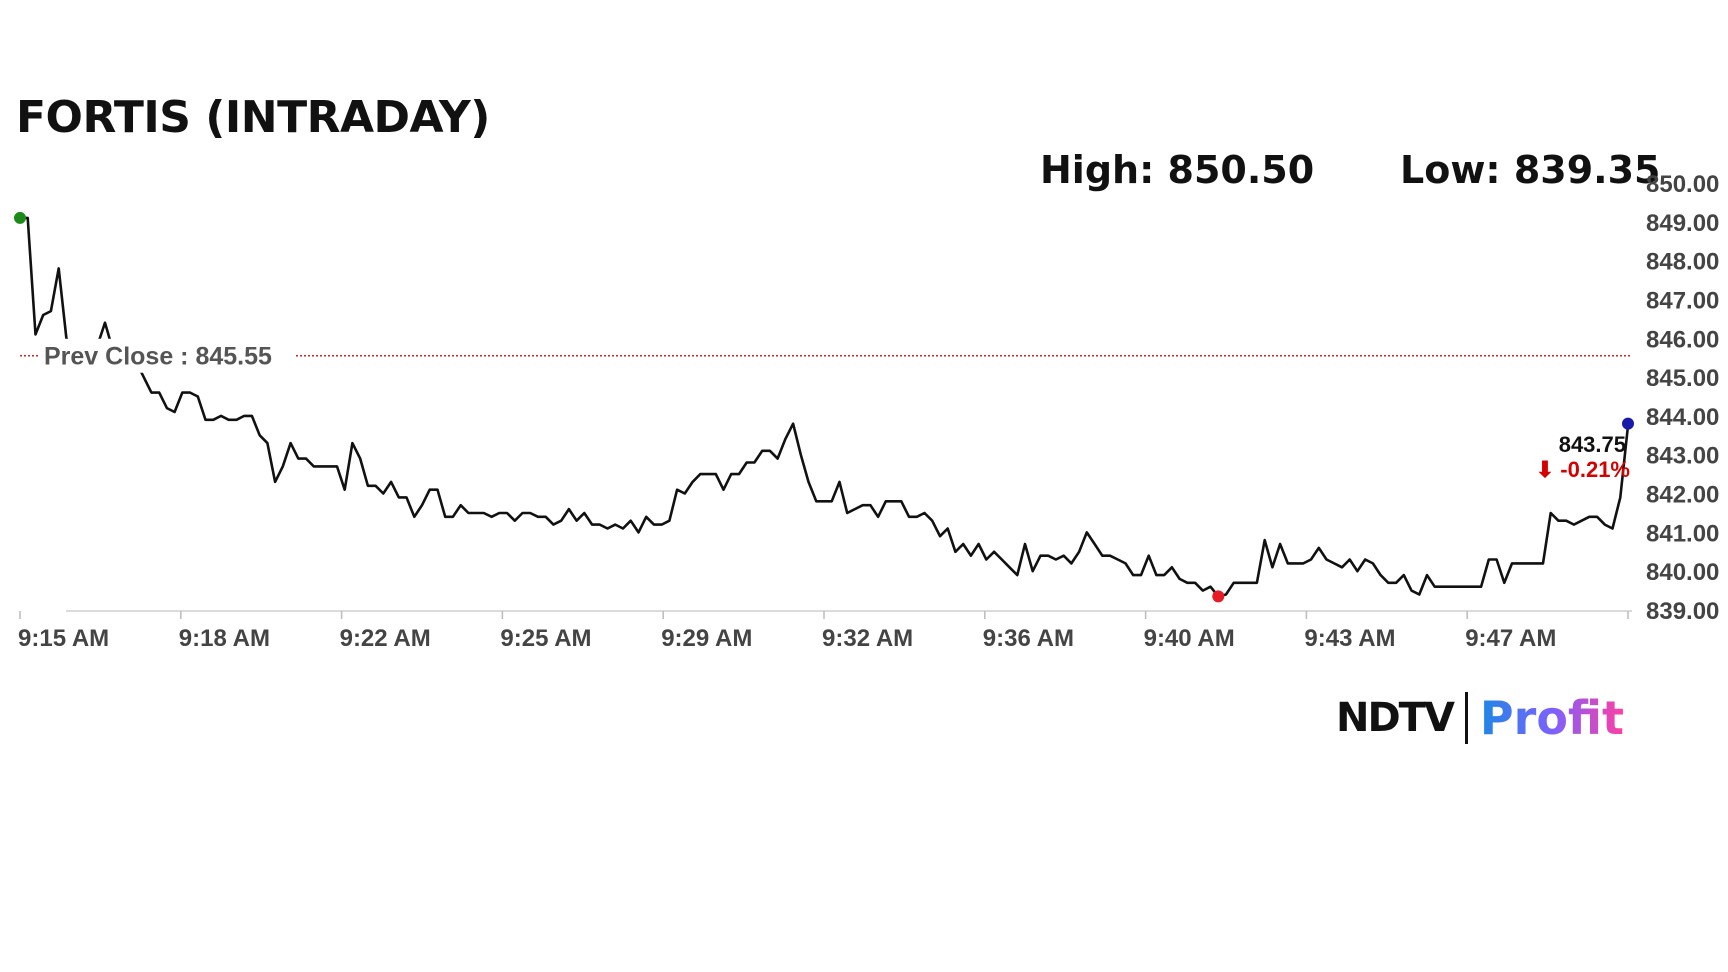 This screenshot has height=972, width=1728. Describe the element at coordinates (1682, 378) in the screenshot. I see `y-tick-label: 845.00` at that location.